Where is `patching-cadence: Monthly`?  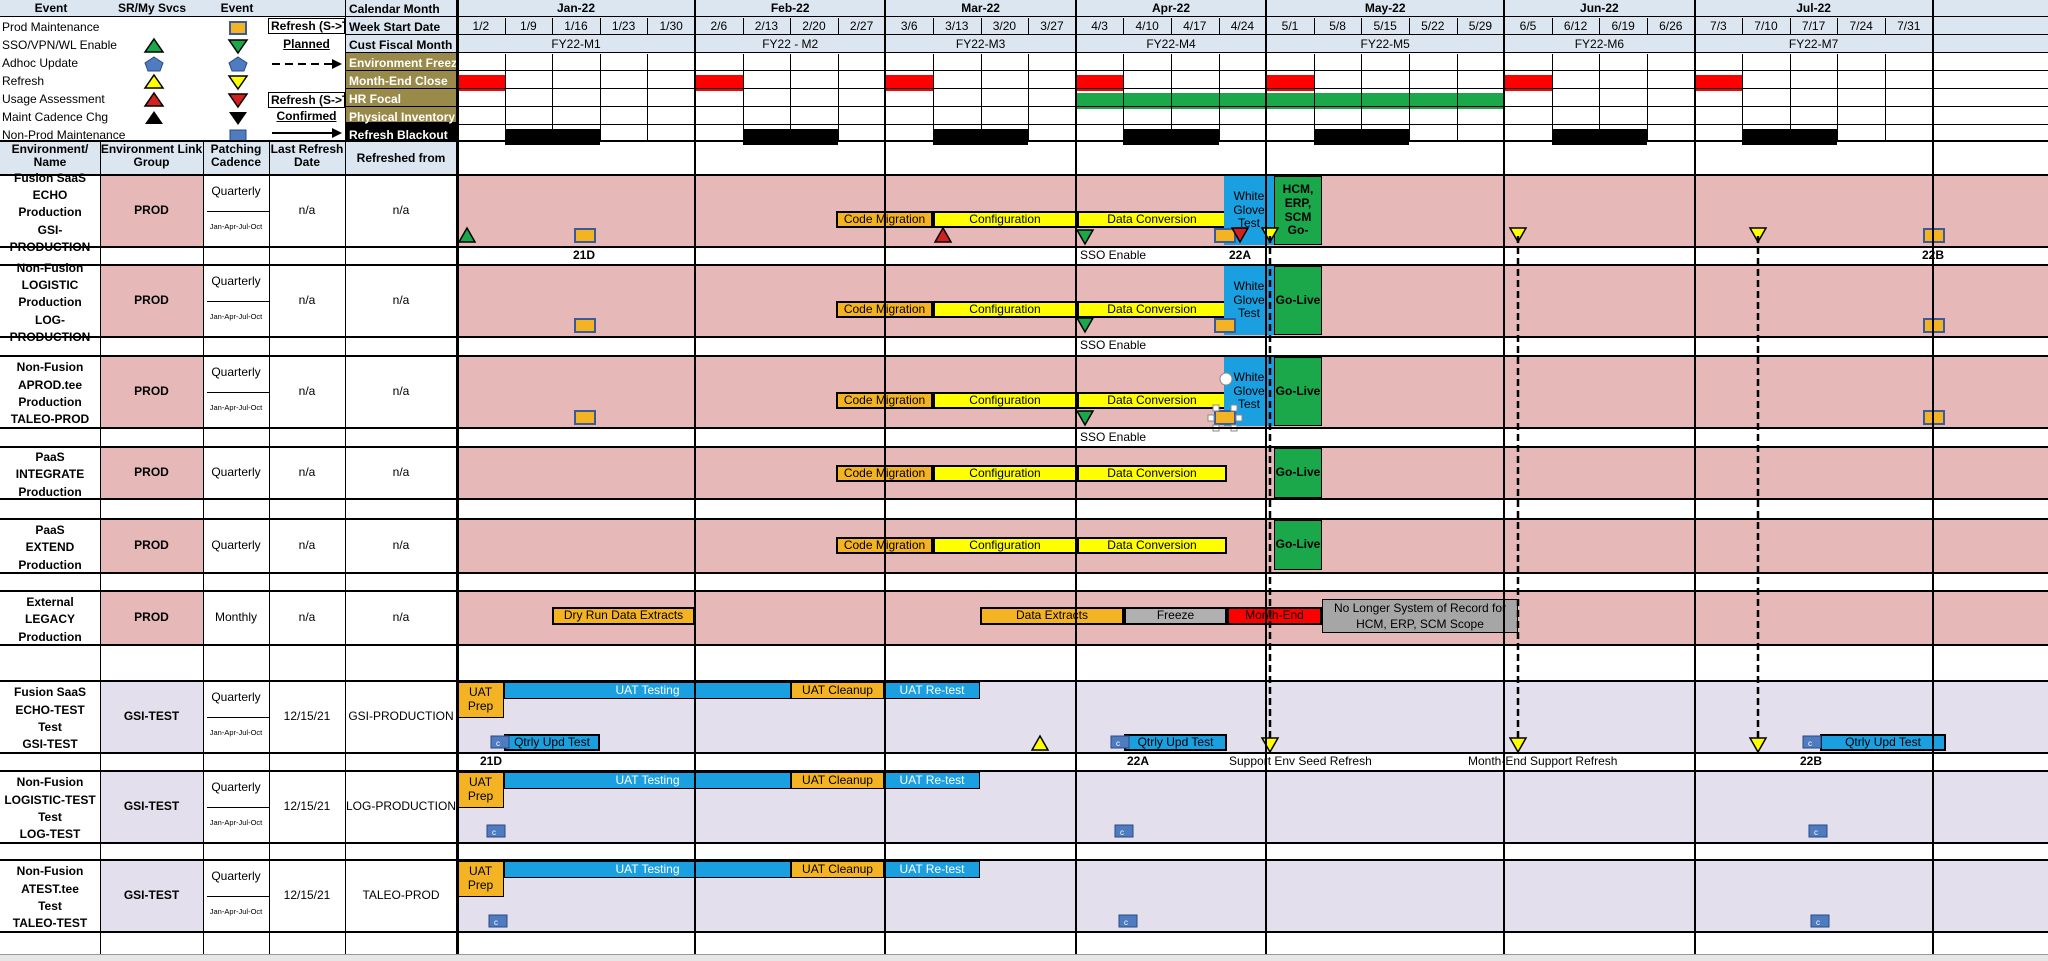
patching-cadence: Monthly is located at coordinates (236, 617).